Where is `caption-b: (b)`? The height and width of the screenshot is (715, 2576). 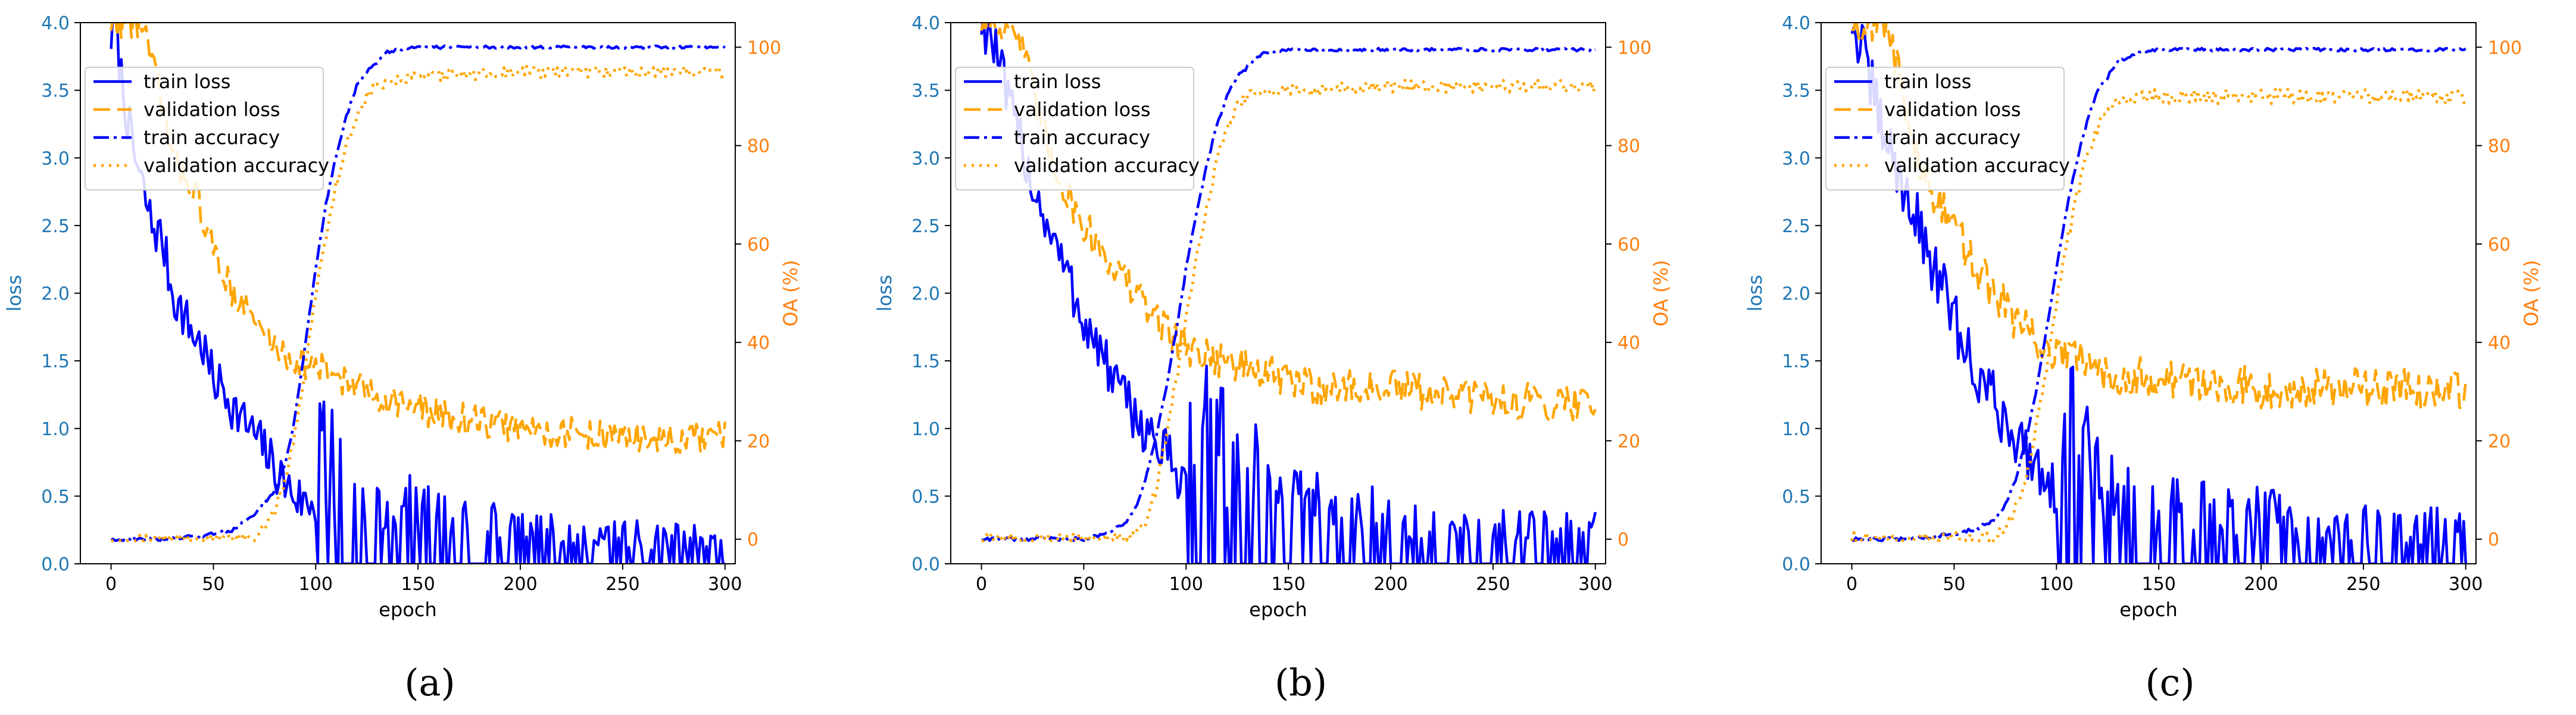
caption-b: (b) is located at coordinates (1301, 683).